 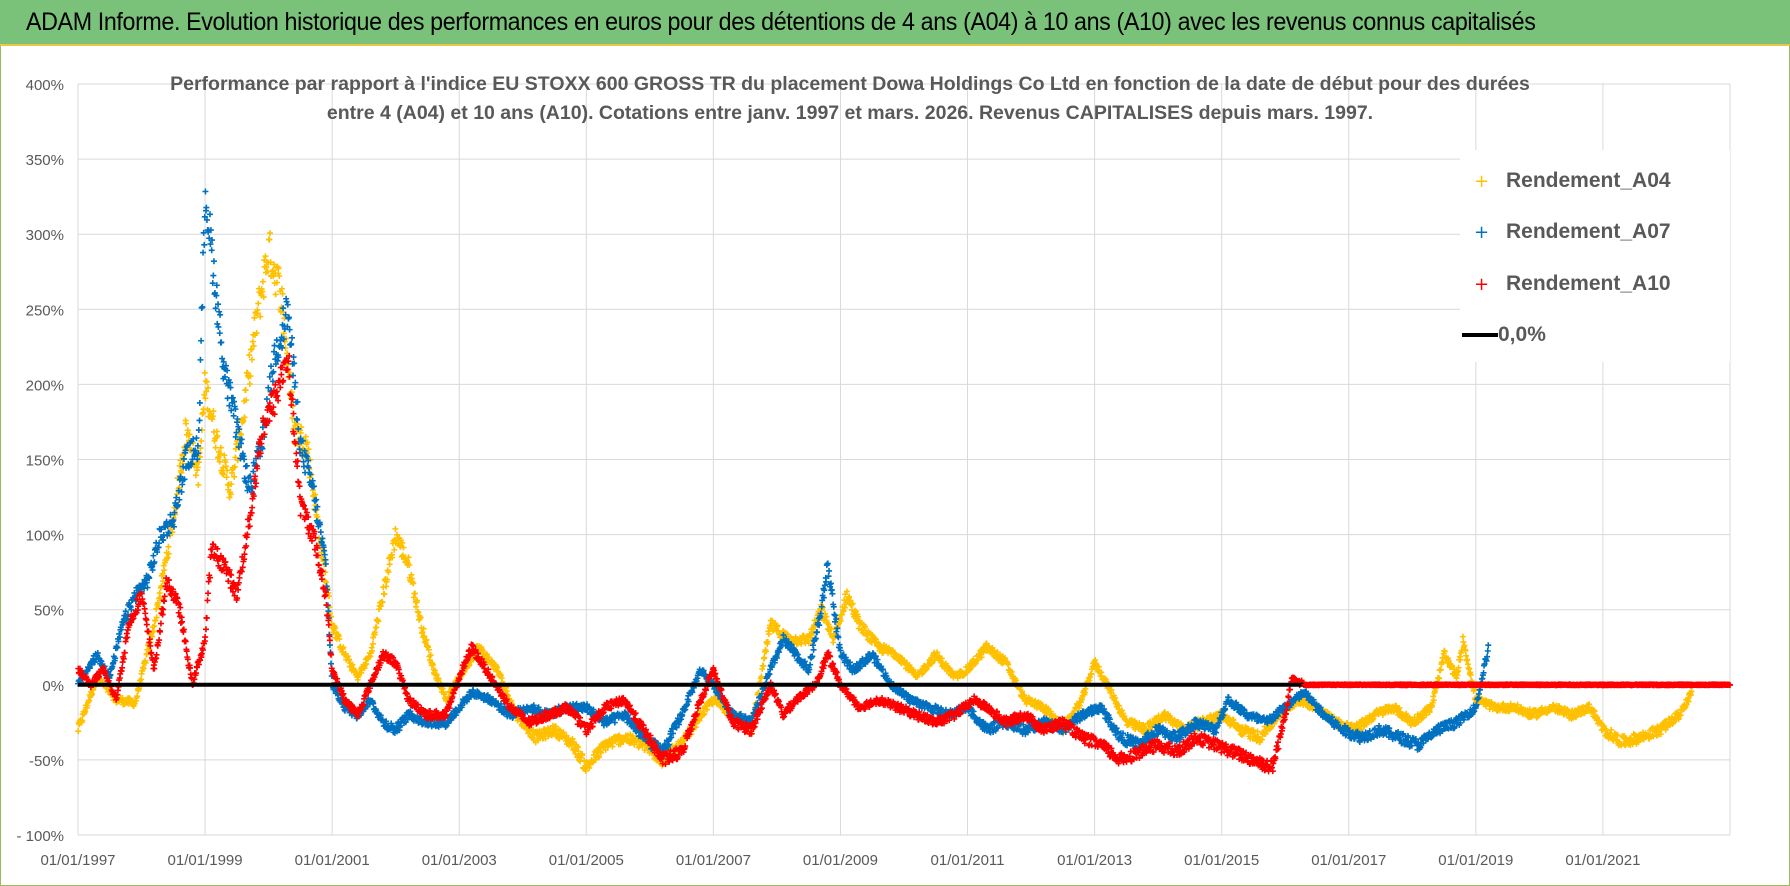 What do you see at coordinates (1348, 860) in the screenshot?
I see `x-tick-label: 01/01/2017` at bounding box center [1348, 860].